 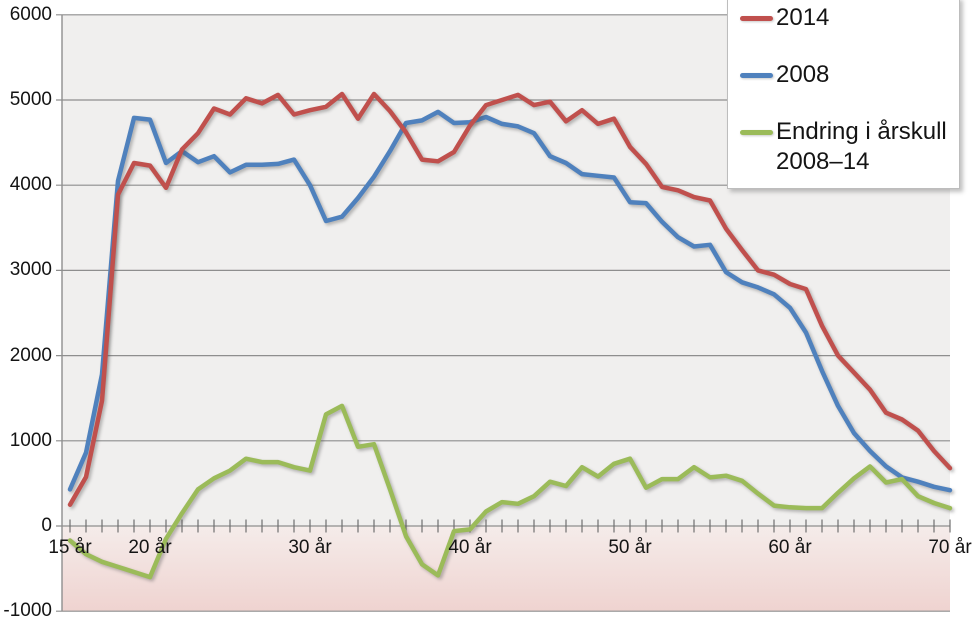 I want to click on x-tick-label: 50 år, so click(x=630, y=547).